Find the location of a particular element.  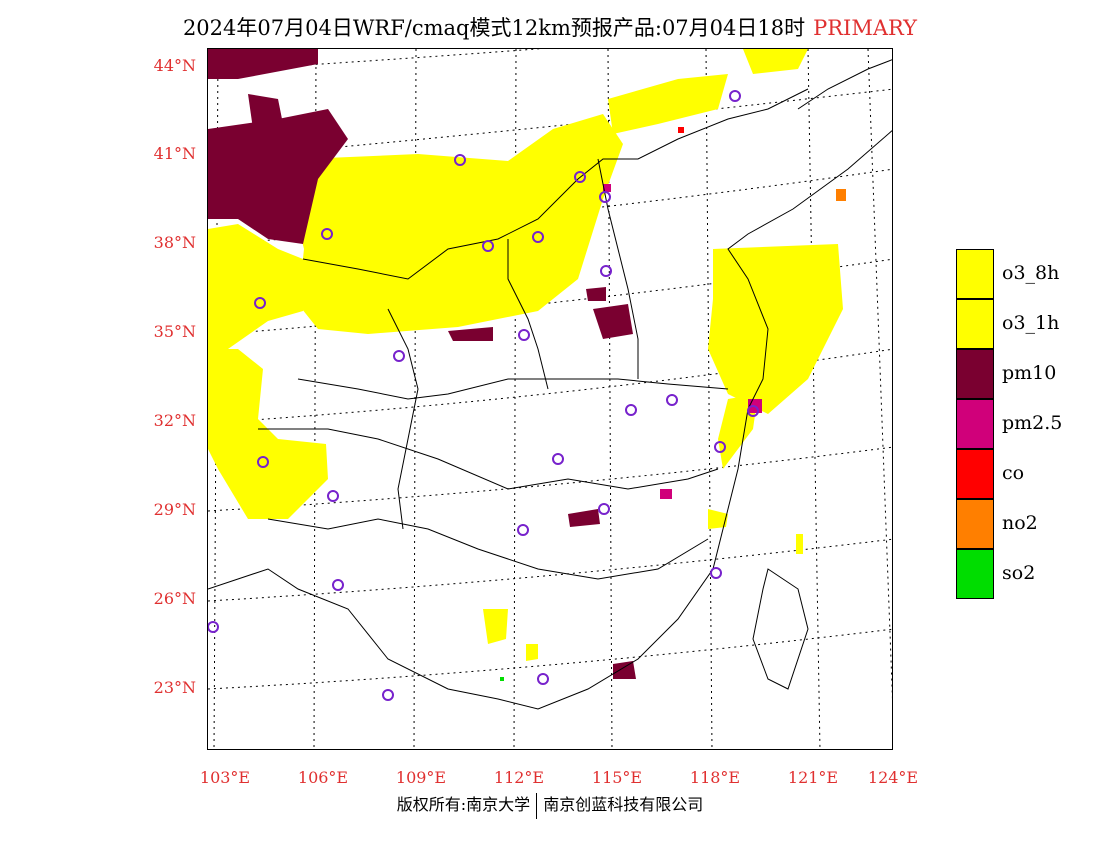

legend-label: pm10 is located at coordinates (1029, 373).